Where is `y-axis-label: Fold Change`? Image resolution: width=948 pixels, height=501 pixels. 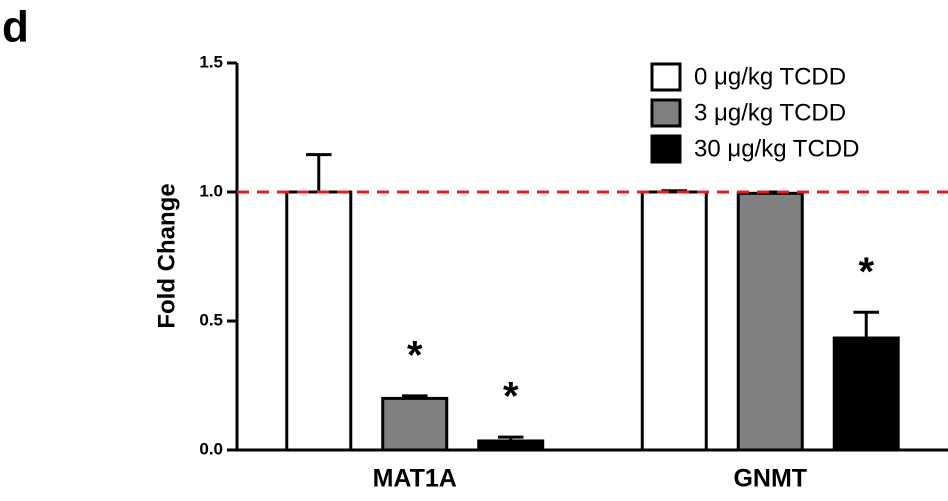 y-axis-label: Fold Change is located at coordinates (166, 255).